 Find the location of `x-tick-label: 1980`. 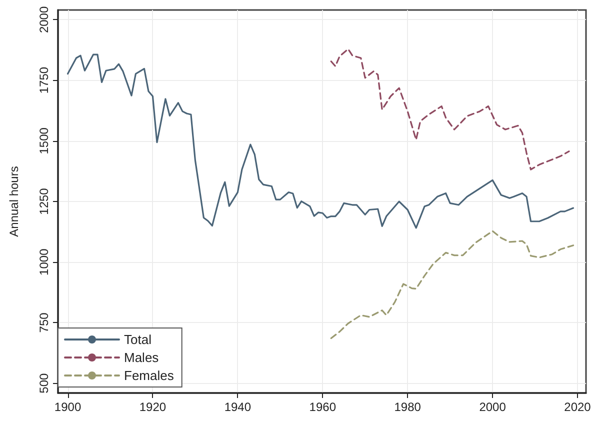

x-tick-label: 1980 is located at coordinates (408, 407).